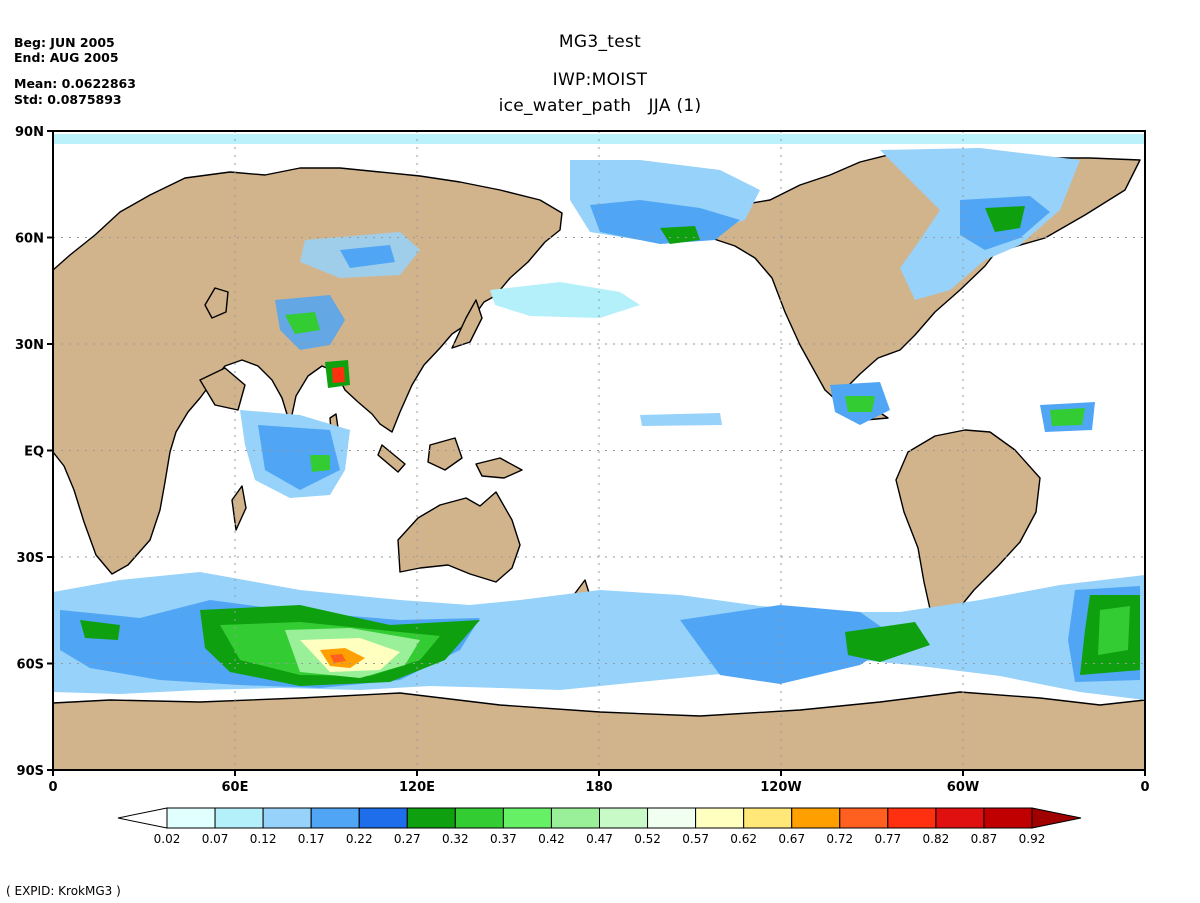 This screenshot has height=903, width=1200. Describe the element at coordinates (29, 132) in the screenshot. I see `lat-tick-label: 90N` at that location.